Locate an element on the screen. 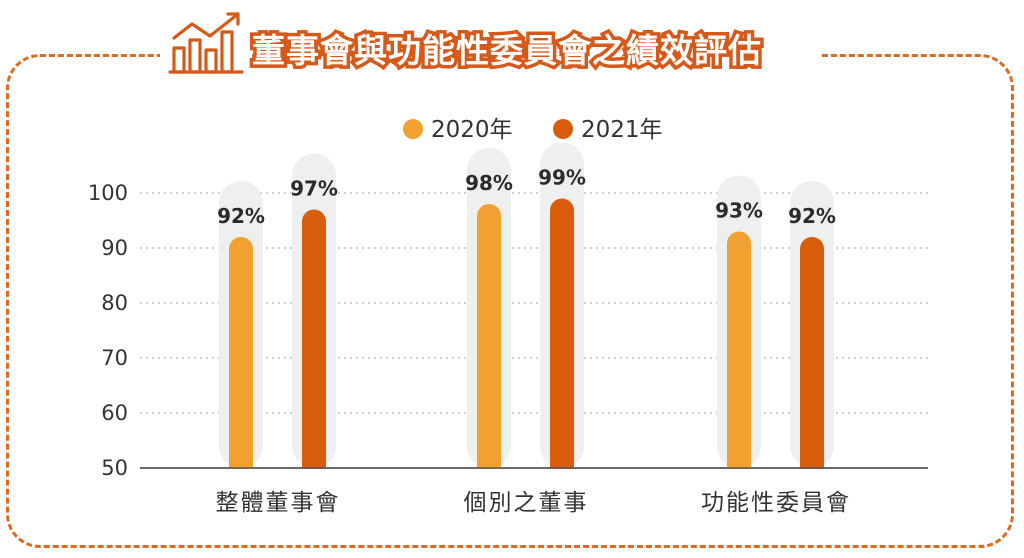  y-axis-ticks: 100 90 80 70 60 50 is located at coordinates (108, 330).